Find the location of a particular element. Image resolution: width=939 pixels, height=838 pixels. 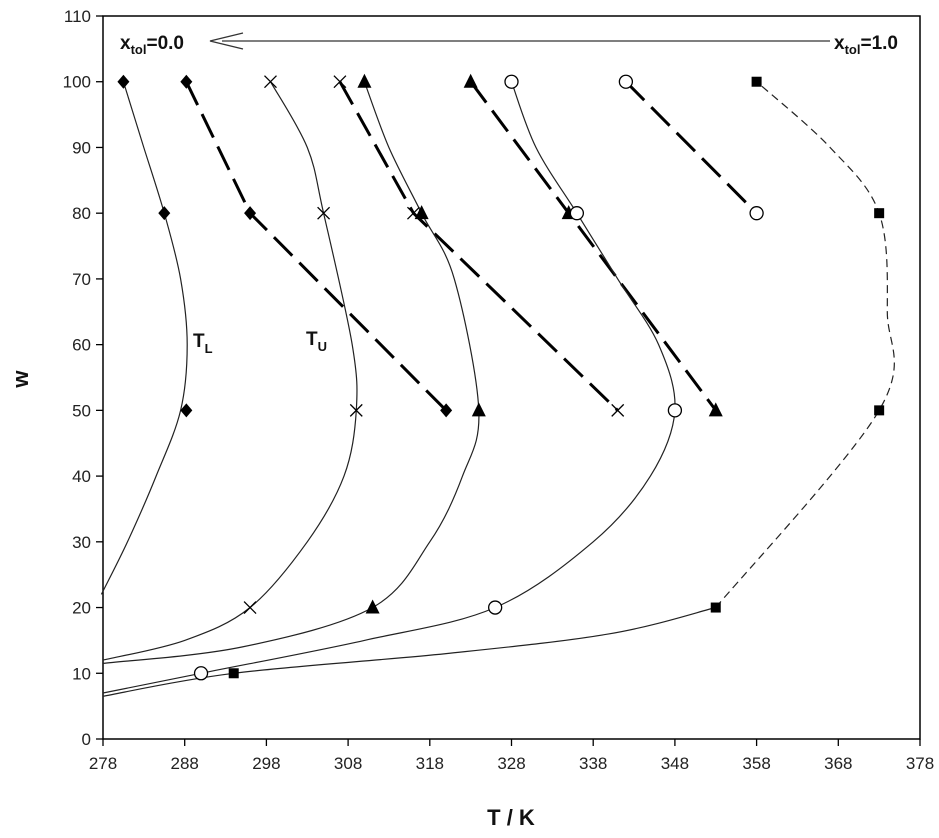

square-fine-dashed-curve is located at coordinates (805, 344).